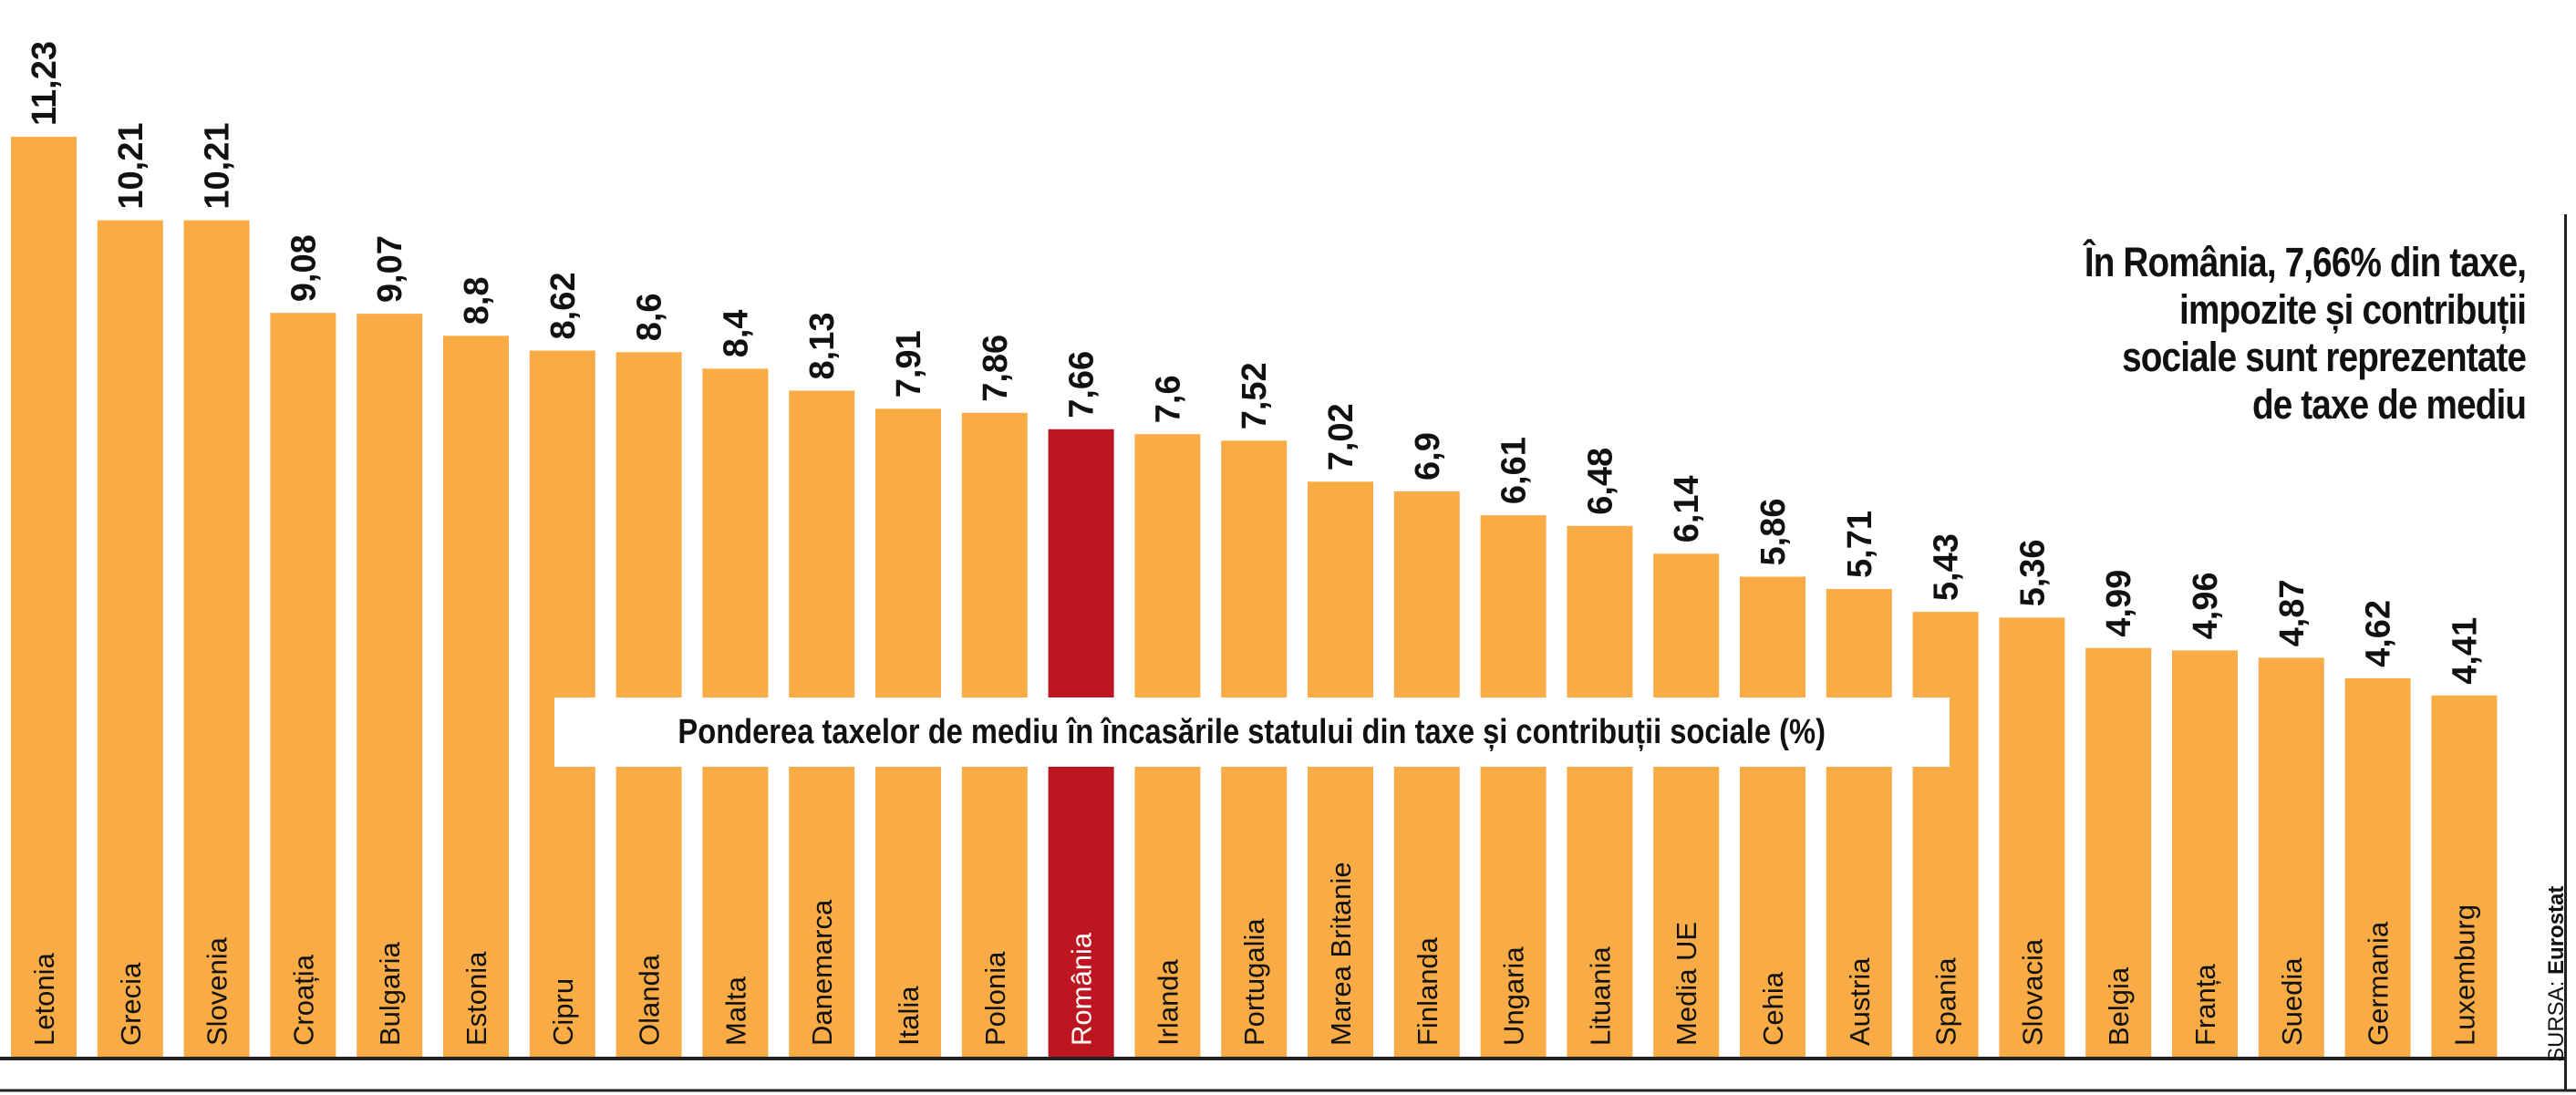  What do you see at coordinates (2464, 876) in the screenshot?
I see `bar-luxemburg` at bounding box center [2464, 876].